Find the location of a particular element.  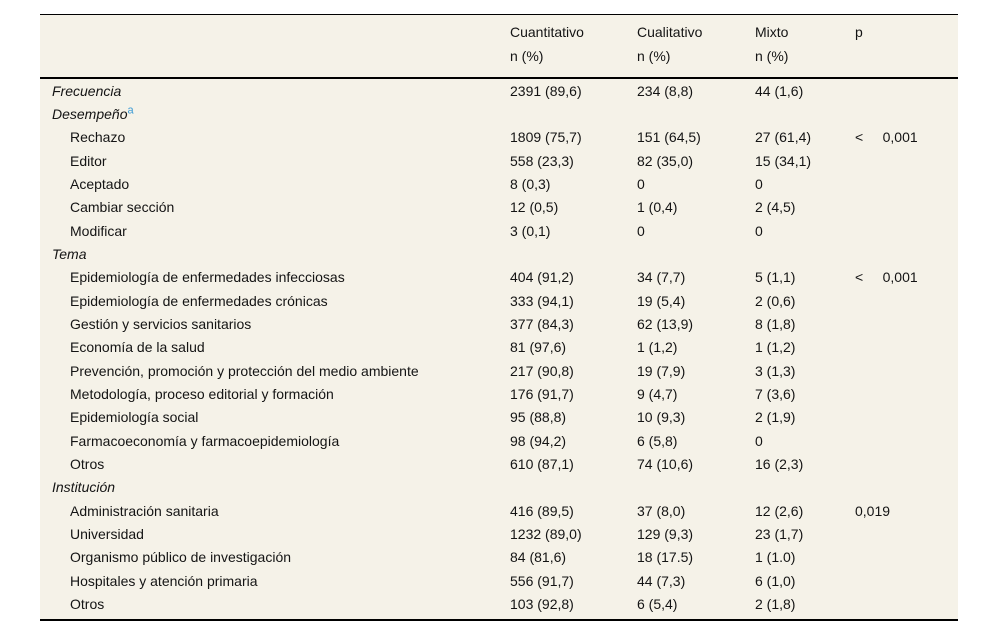

cell-cuantitativo: 558 (23,3) is located at coordinates (542, 160).